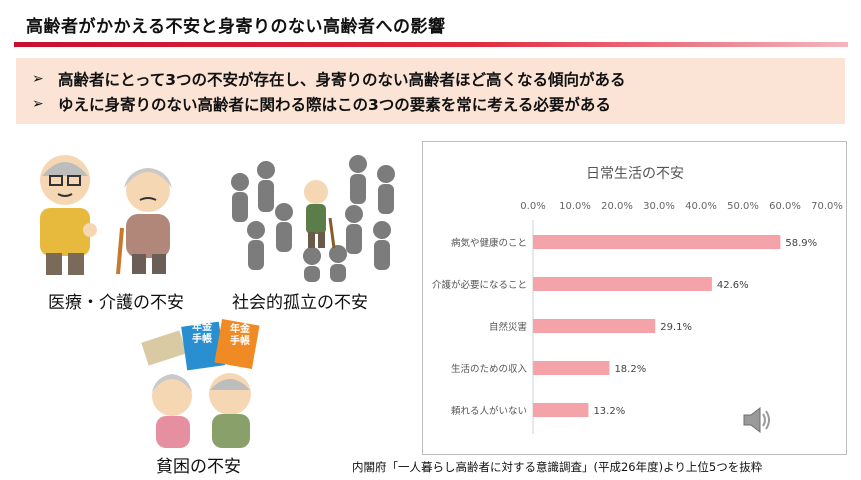 Image resolution: width=861 pixels, height=480 pixels. I want to click on elderly-couple-illustration, so click(108, 215).